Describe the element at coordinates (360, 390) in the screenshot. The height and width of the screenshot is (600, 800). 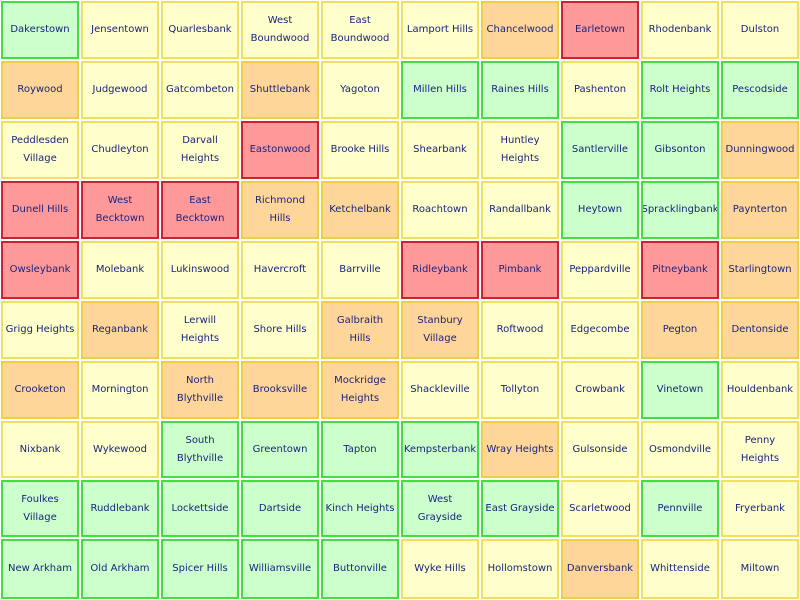
I see `suburb-cell-mockridge-heights: Mockridge Heights` at that location.